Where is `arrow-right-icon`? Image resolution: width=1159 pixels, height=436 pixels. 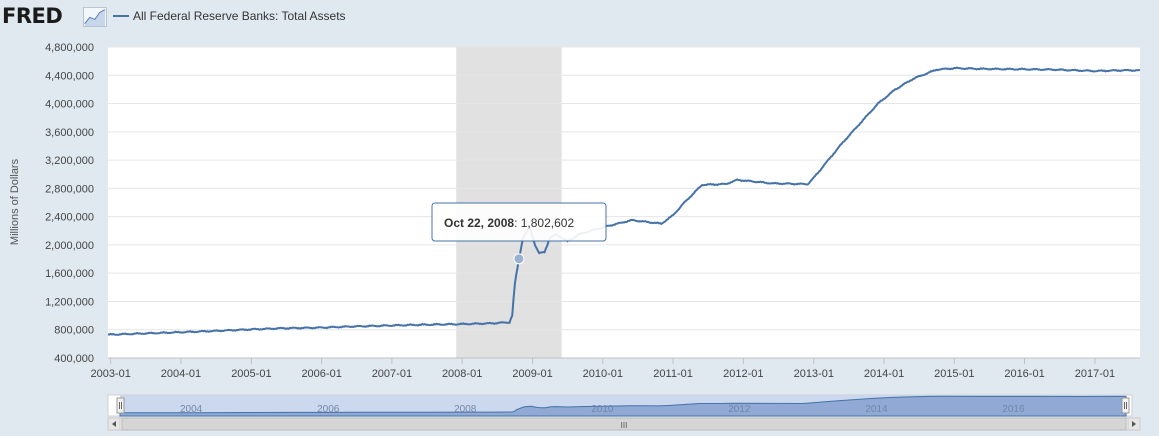
arrow-right-icon is located at coordinates (1134, 424).